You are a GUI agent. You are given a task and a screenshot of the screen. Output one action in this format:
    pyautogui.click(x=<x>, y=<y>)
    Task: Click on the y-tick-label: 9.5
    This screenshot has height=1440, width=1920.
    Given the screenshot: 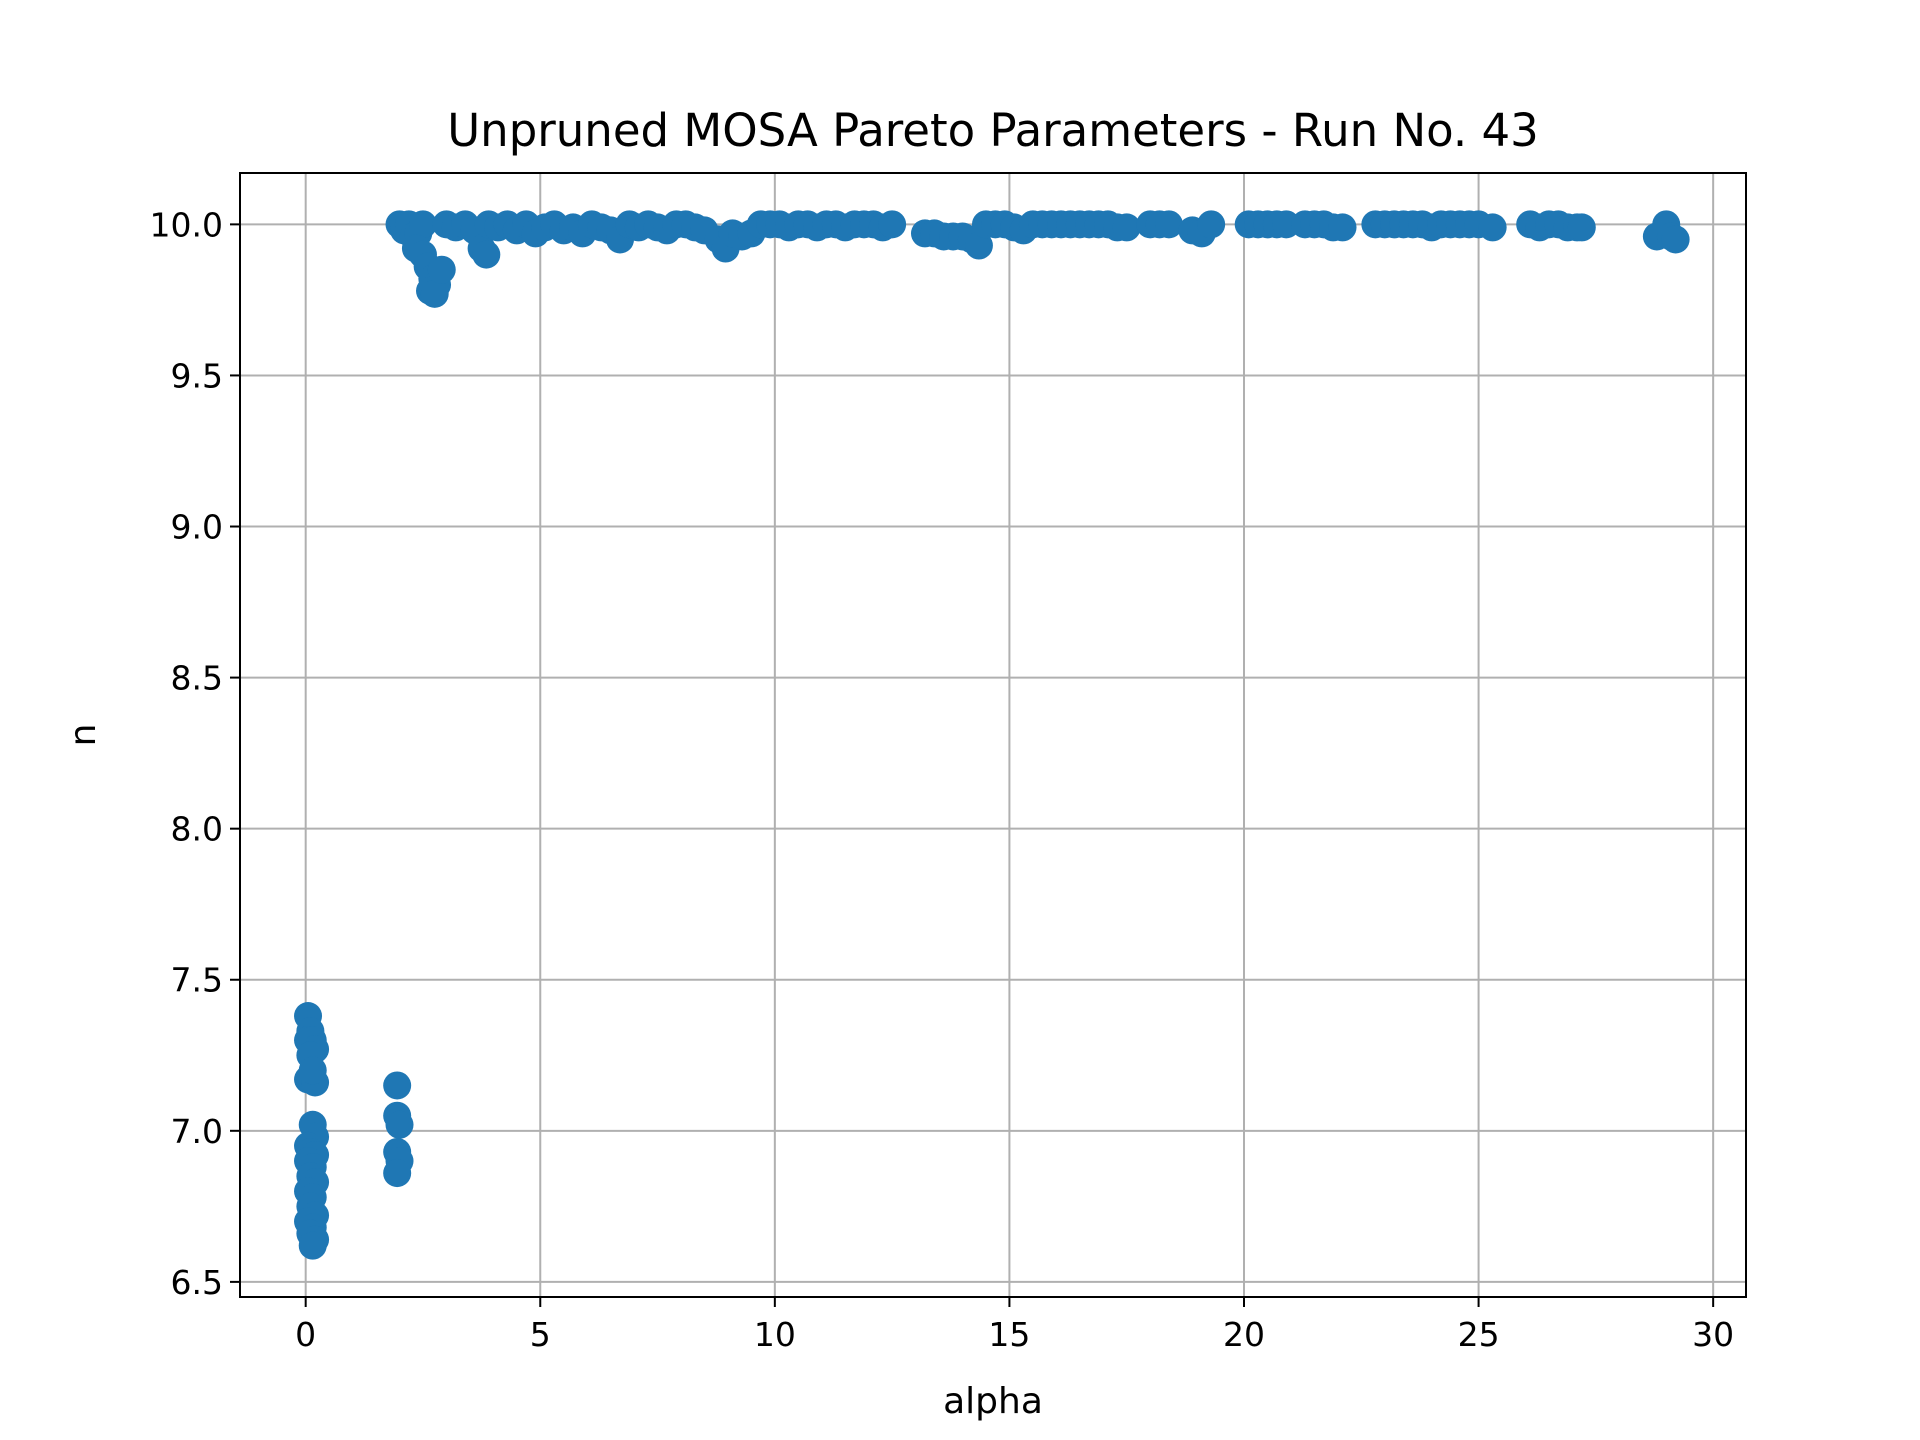 What is the action you would take?
    pyautogui.click(x=197, y=375)
    